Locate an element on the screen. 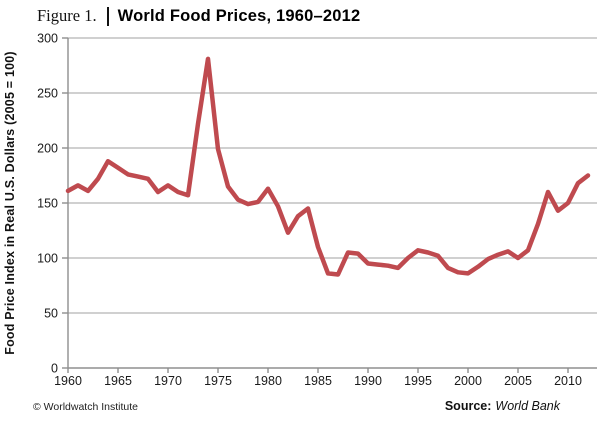 The height and width of the screenshot is (428, 607). y-tick-label: 200 is located at coordinates (47, 149).